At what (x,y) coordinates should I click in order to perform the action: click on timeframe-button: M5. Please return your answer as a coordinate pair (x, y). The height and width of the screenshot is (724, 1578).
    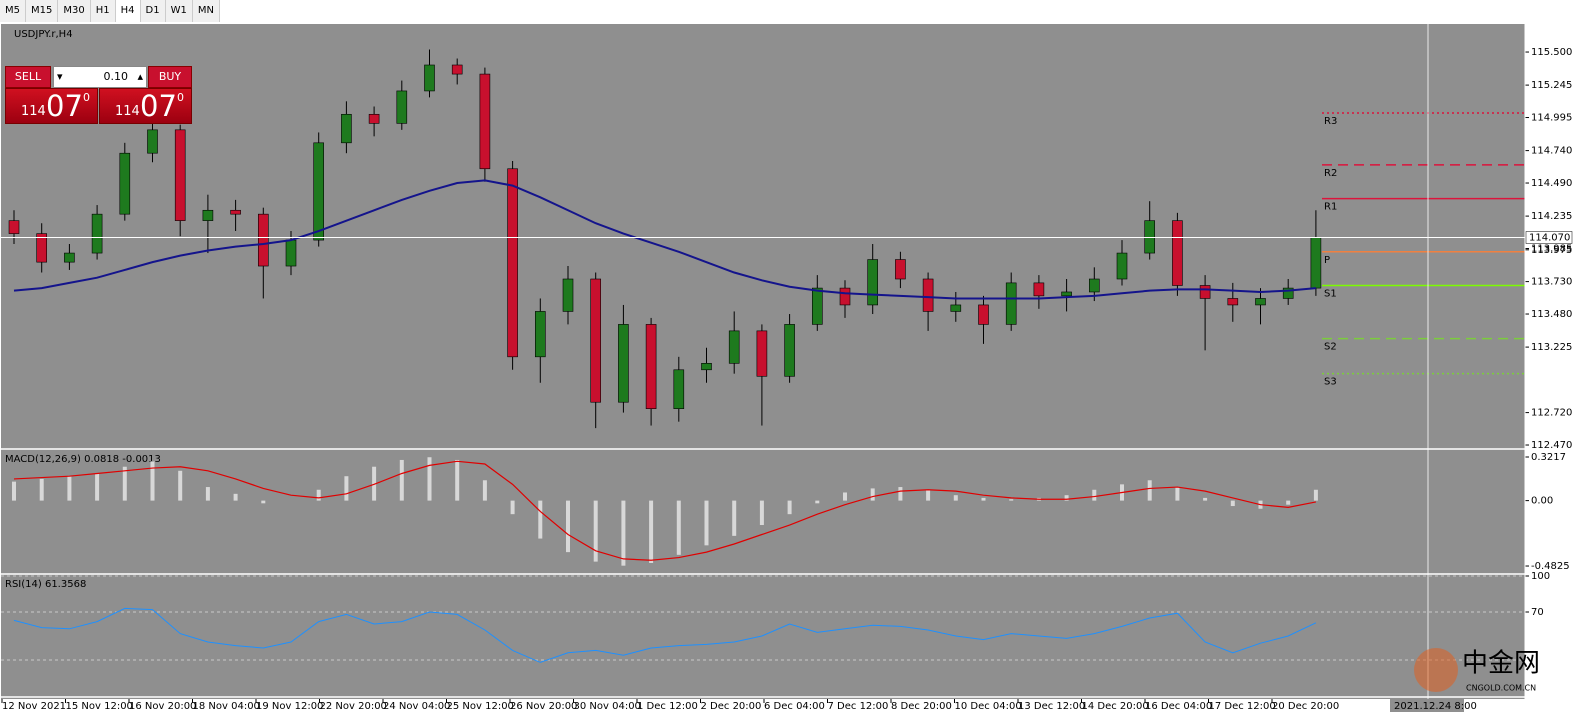
    Looking at the image, I should click on (13, 11).